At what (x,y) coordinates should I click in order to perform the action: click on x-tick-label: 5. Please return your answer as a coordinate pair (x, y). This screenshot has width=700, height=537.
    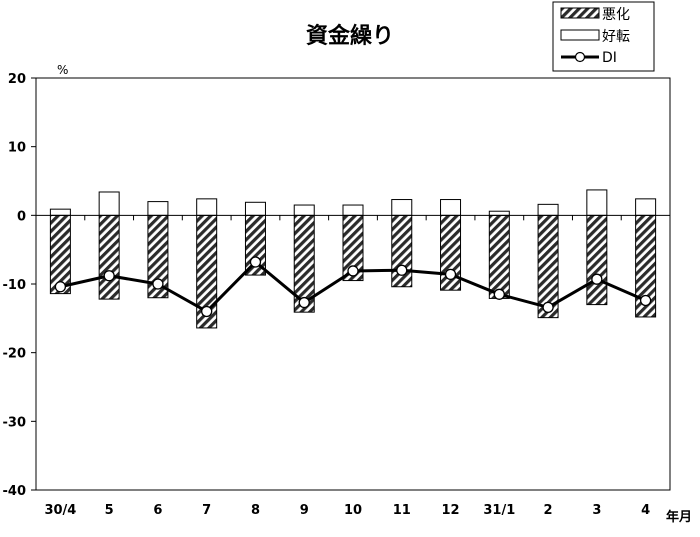
    Looking at the image, I should click on (109, 510).